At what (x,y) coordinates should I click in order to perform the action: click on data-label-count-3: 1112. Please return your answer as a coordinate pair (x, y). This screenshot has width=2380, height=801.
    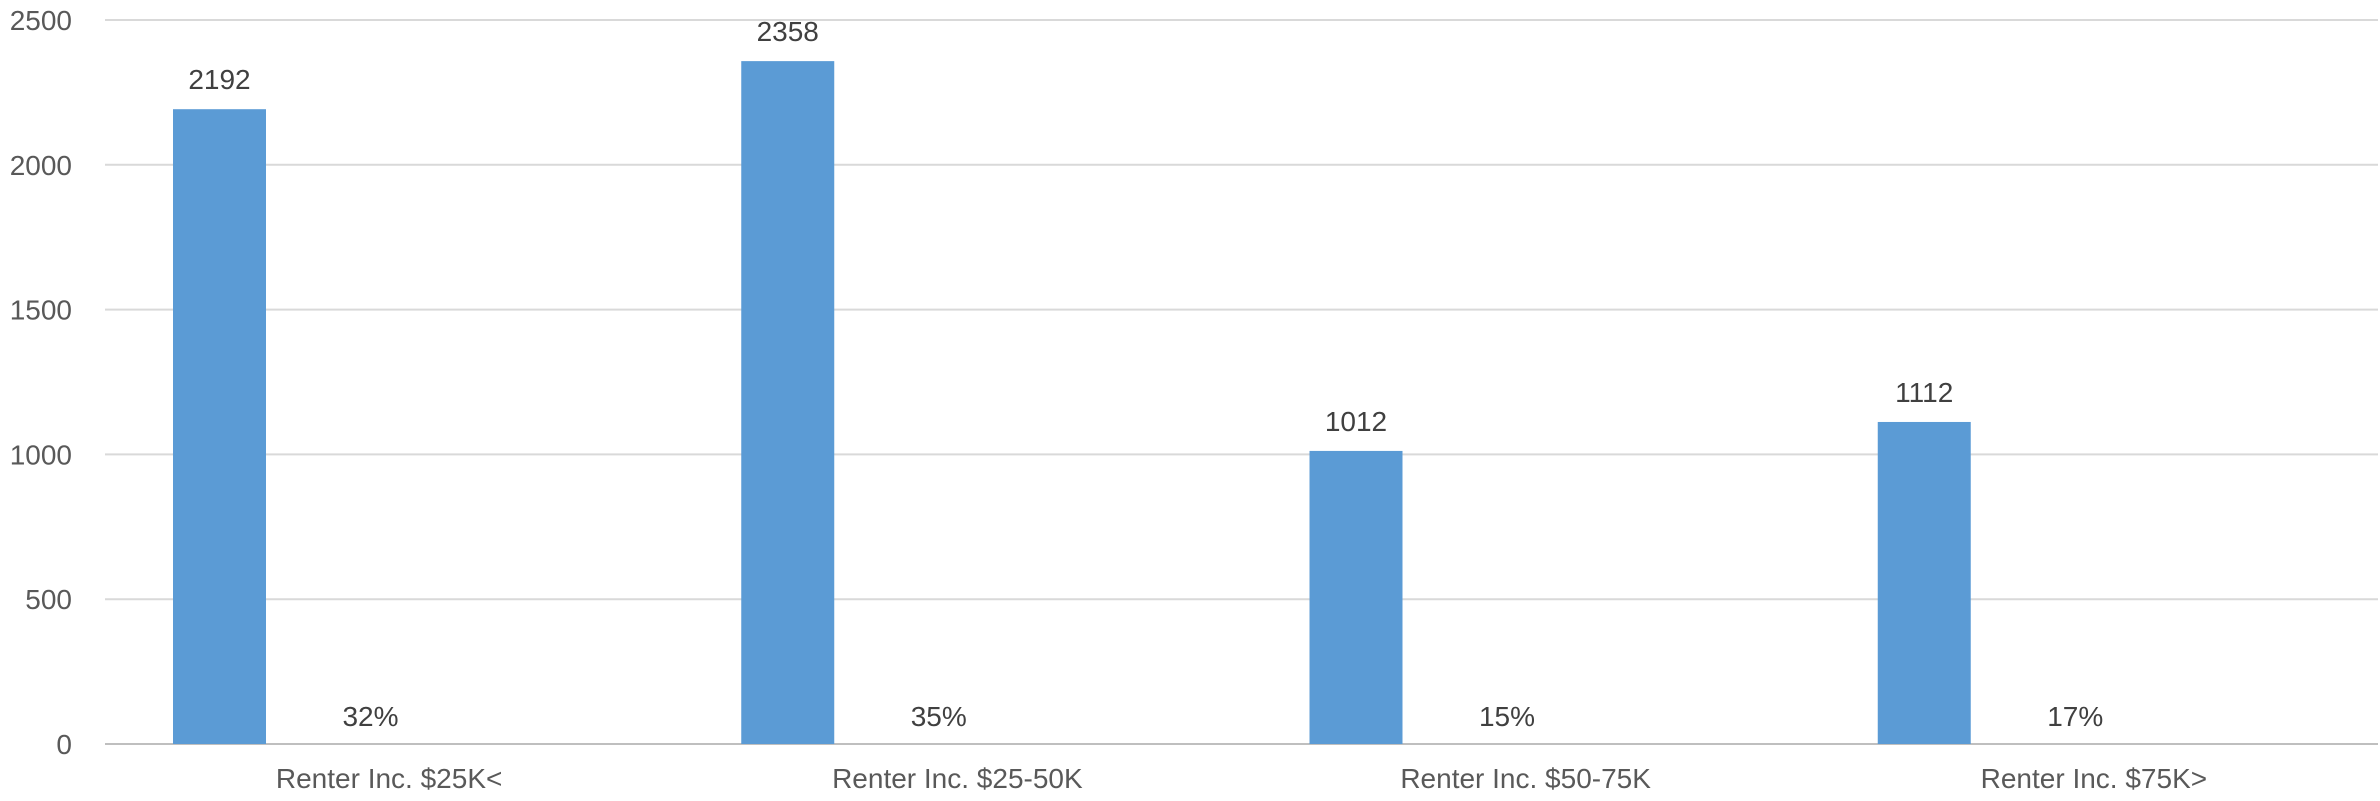
    Looking at the image, I should click on (1924, 392).